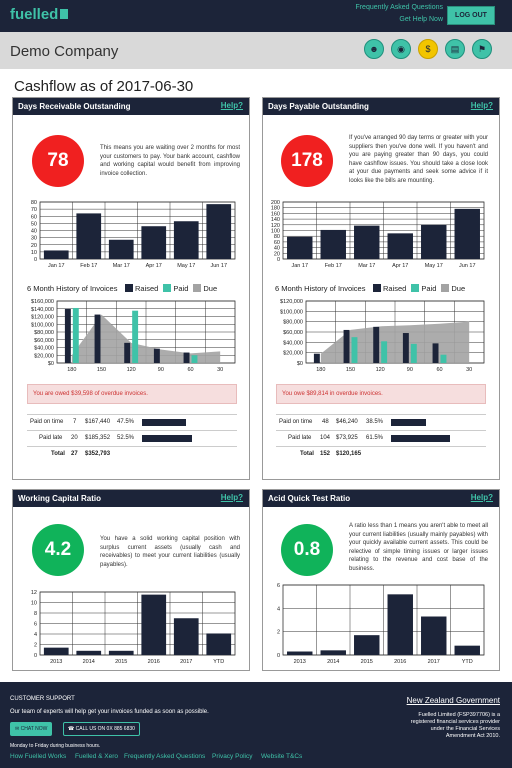 The image size is (512, 768). I want to click on y-tick-label: 50, so click(34, 224).